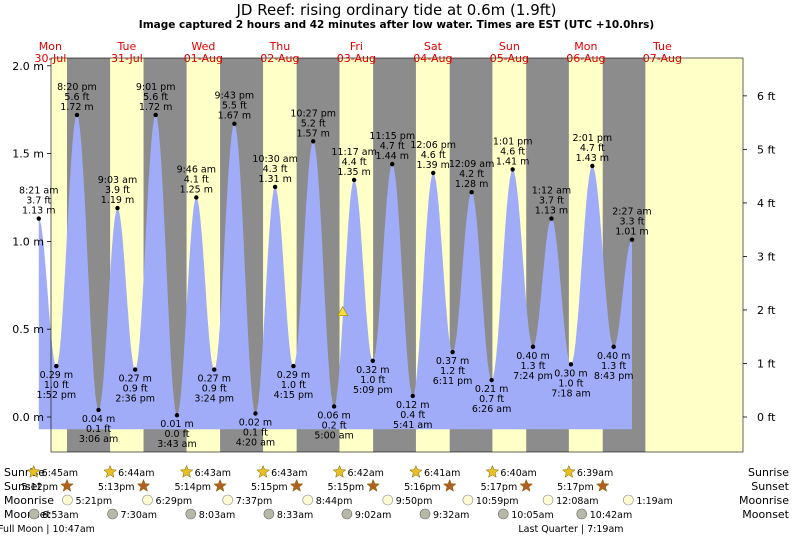 This screenshot has width=793, height=537. I want to click on moon-phase-label: Full Moon | 10:47am, so click(47, 529).